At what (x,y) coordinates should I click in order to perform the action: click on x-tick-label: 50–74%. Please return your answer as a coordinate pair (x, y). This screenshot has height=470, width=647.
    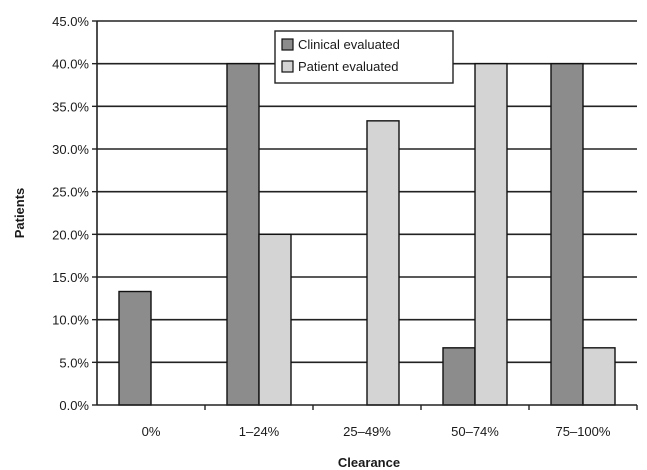
    Looking at the image, I should click on (475, 431).